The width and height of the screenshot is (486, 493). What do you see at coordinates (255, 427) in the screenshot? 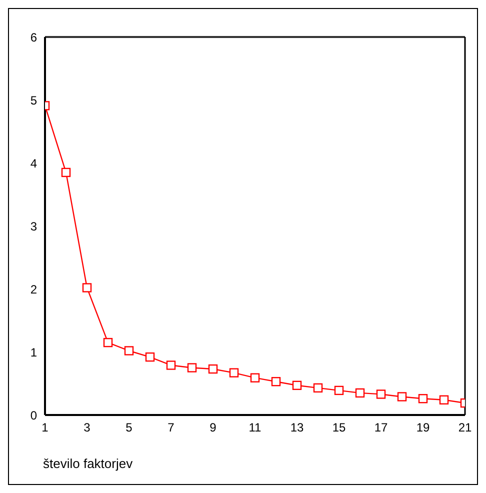
I see `x-tick-label: 11` at bounding box center [255, 427].